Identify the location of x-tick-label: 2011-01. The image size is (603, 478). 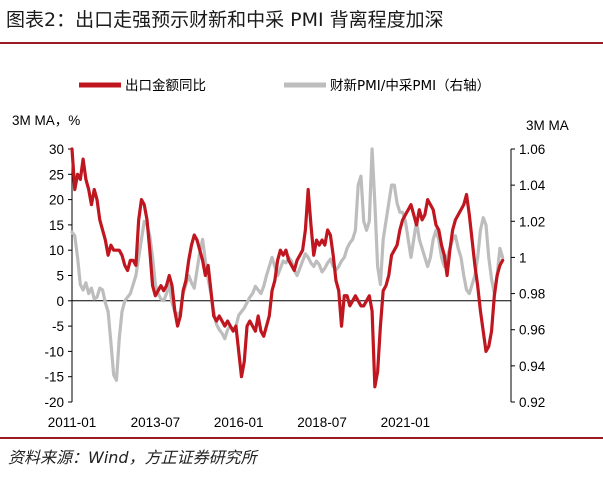
(72, 422).